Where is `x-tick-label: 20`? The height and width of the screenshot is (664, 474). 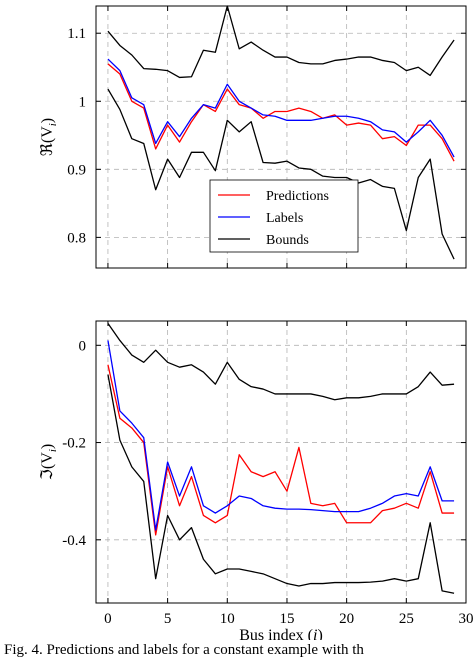
x-tick-label: 20 is located at coordinates (346, 619).